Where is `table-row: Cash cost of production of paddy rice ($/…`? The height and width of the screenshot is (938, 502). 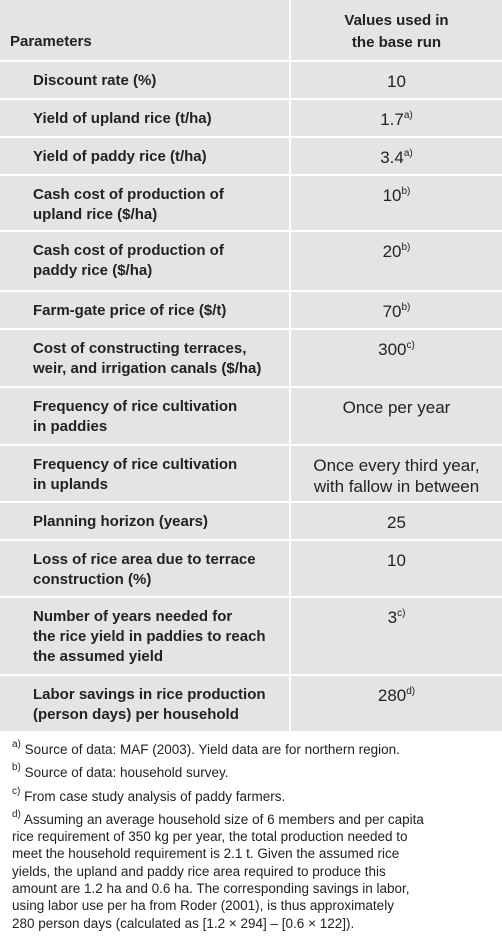 table-row: Cash cost of production of paddy rice ($/… is located at coordinates (251, 262).